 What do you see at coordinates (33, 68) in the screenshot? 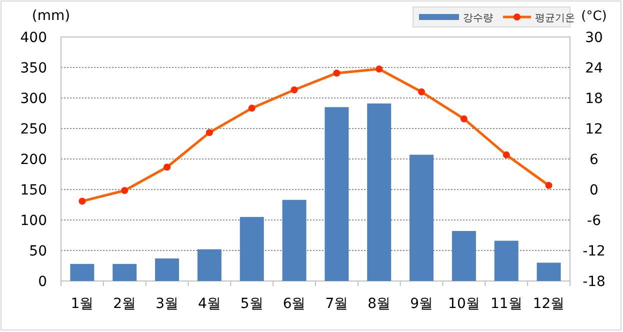
I see `y-tick-label: 350` at bounding box center [33, 68].